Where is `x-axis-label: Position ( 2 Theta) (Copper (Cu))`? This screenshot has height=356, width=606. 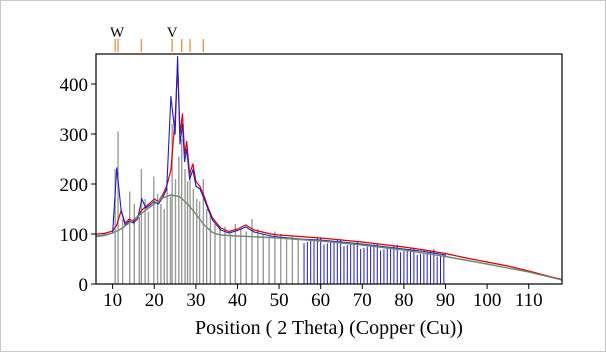 x-axis-label: Position ( 2 Theta) (Copper (Cu)) is located at coordinates (329, 328).